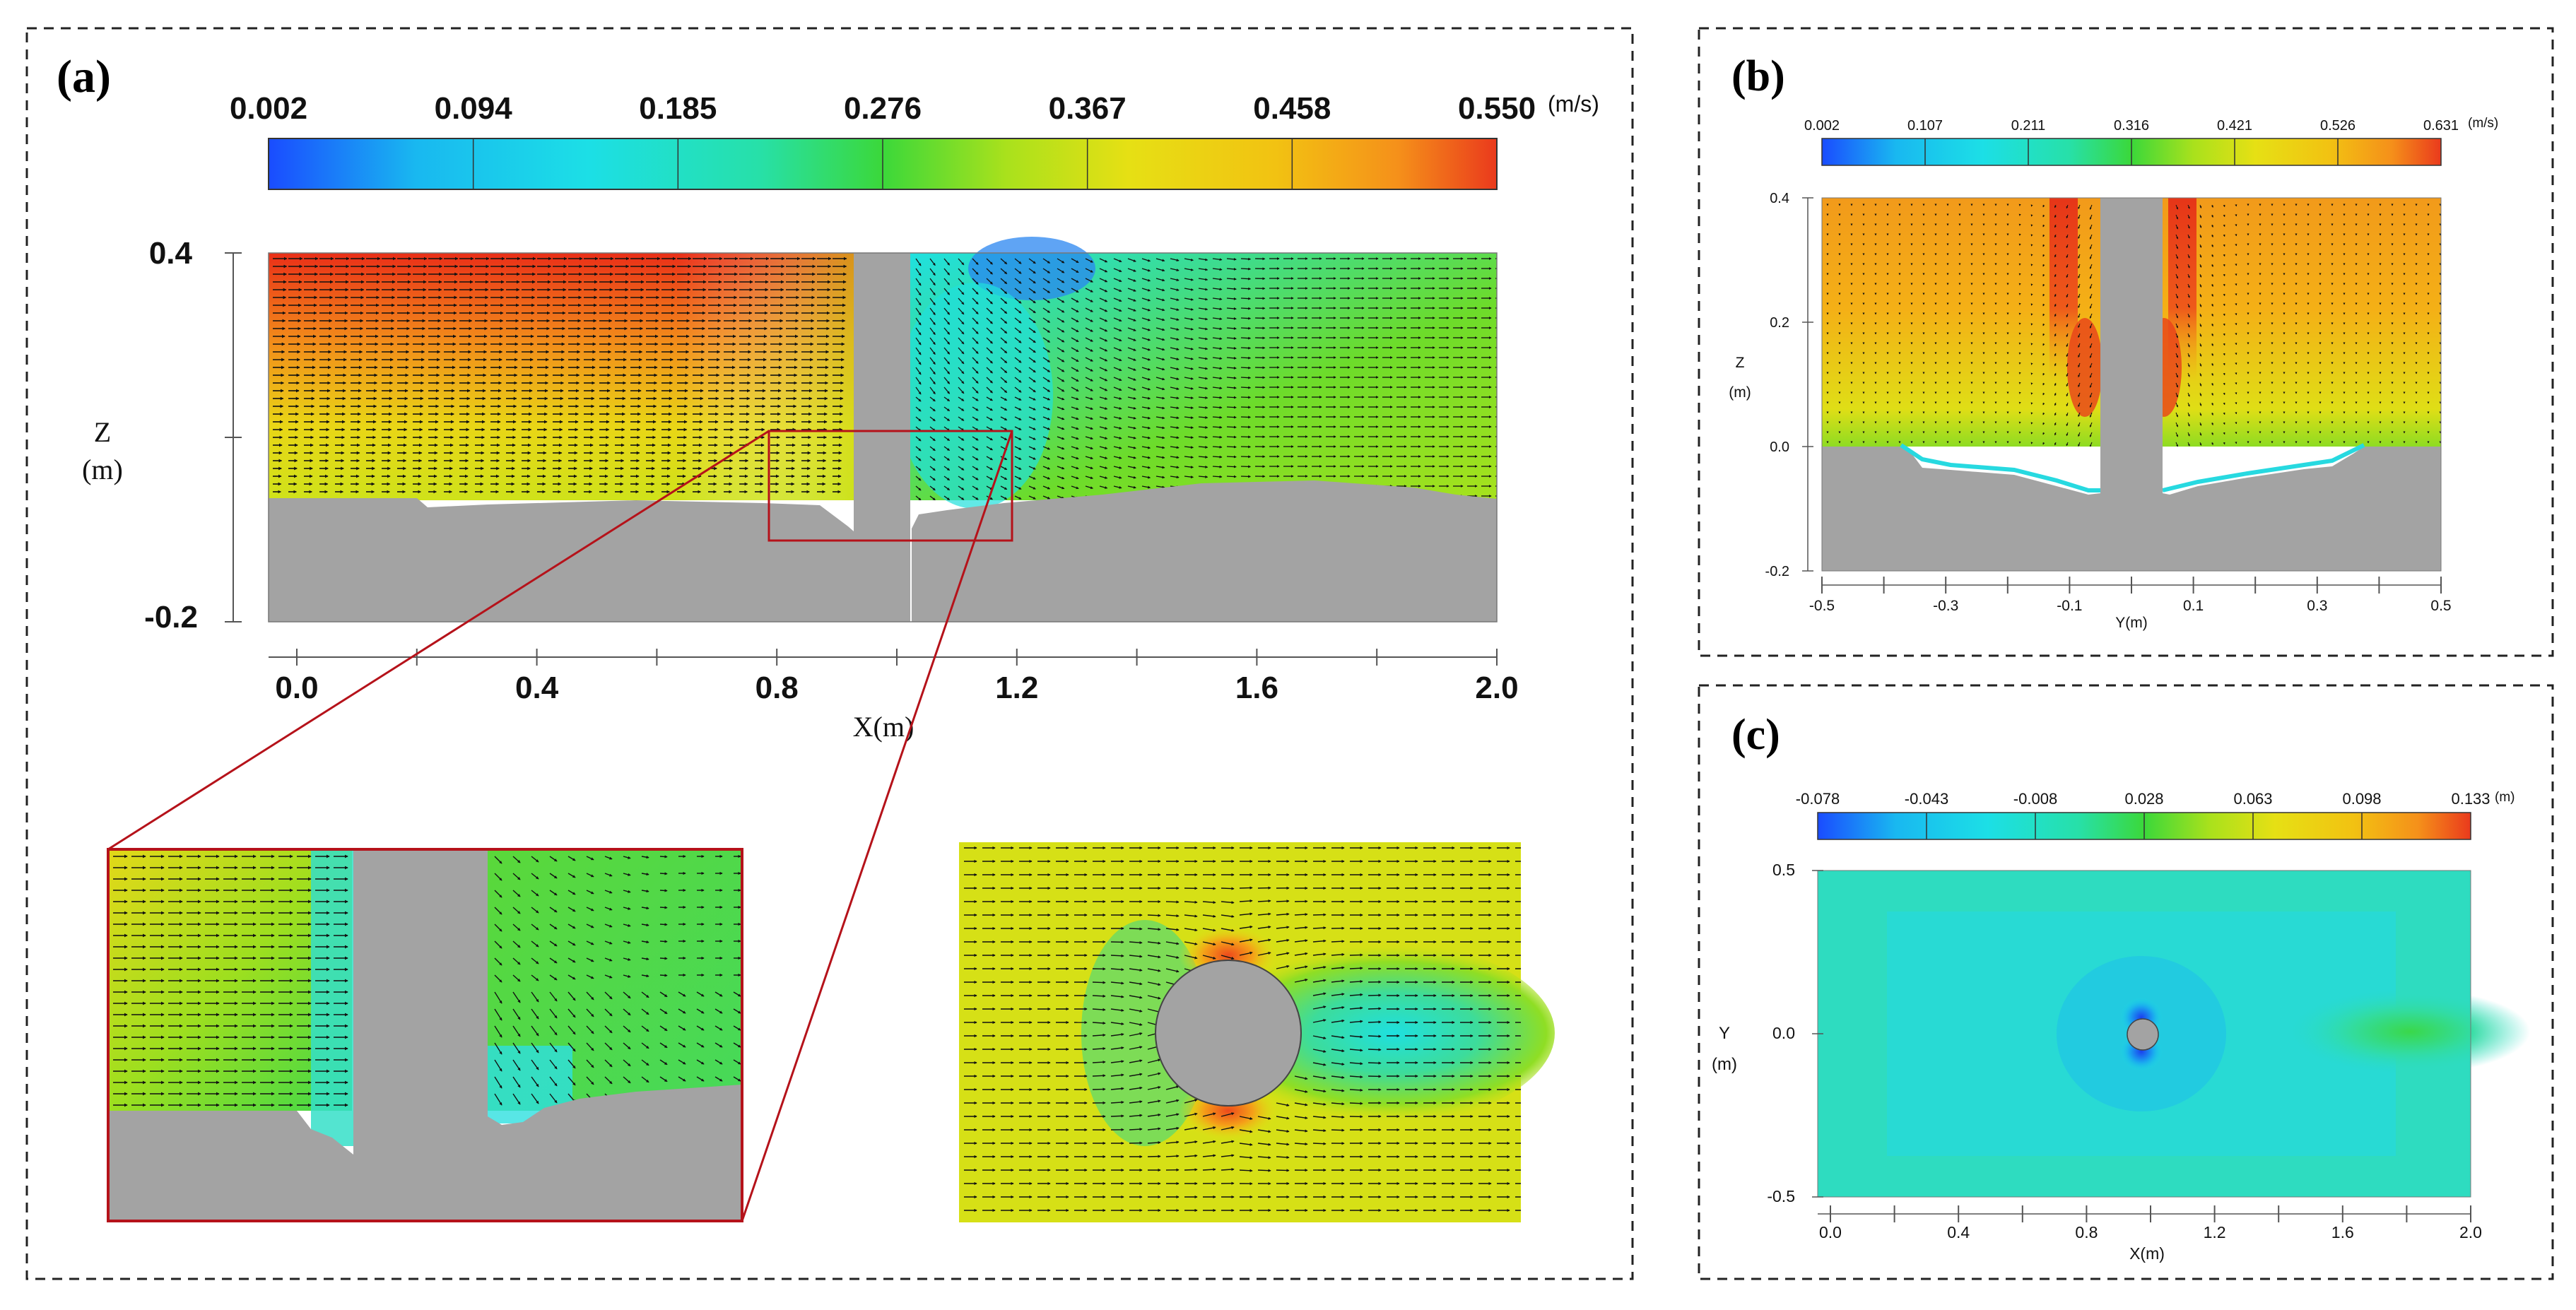 The image size is (2576, 1310). Describe the element at coordinates (1724, 1064) in the screenshot. I see `panel-c-y-unit: (m)` at that location.